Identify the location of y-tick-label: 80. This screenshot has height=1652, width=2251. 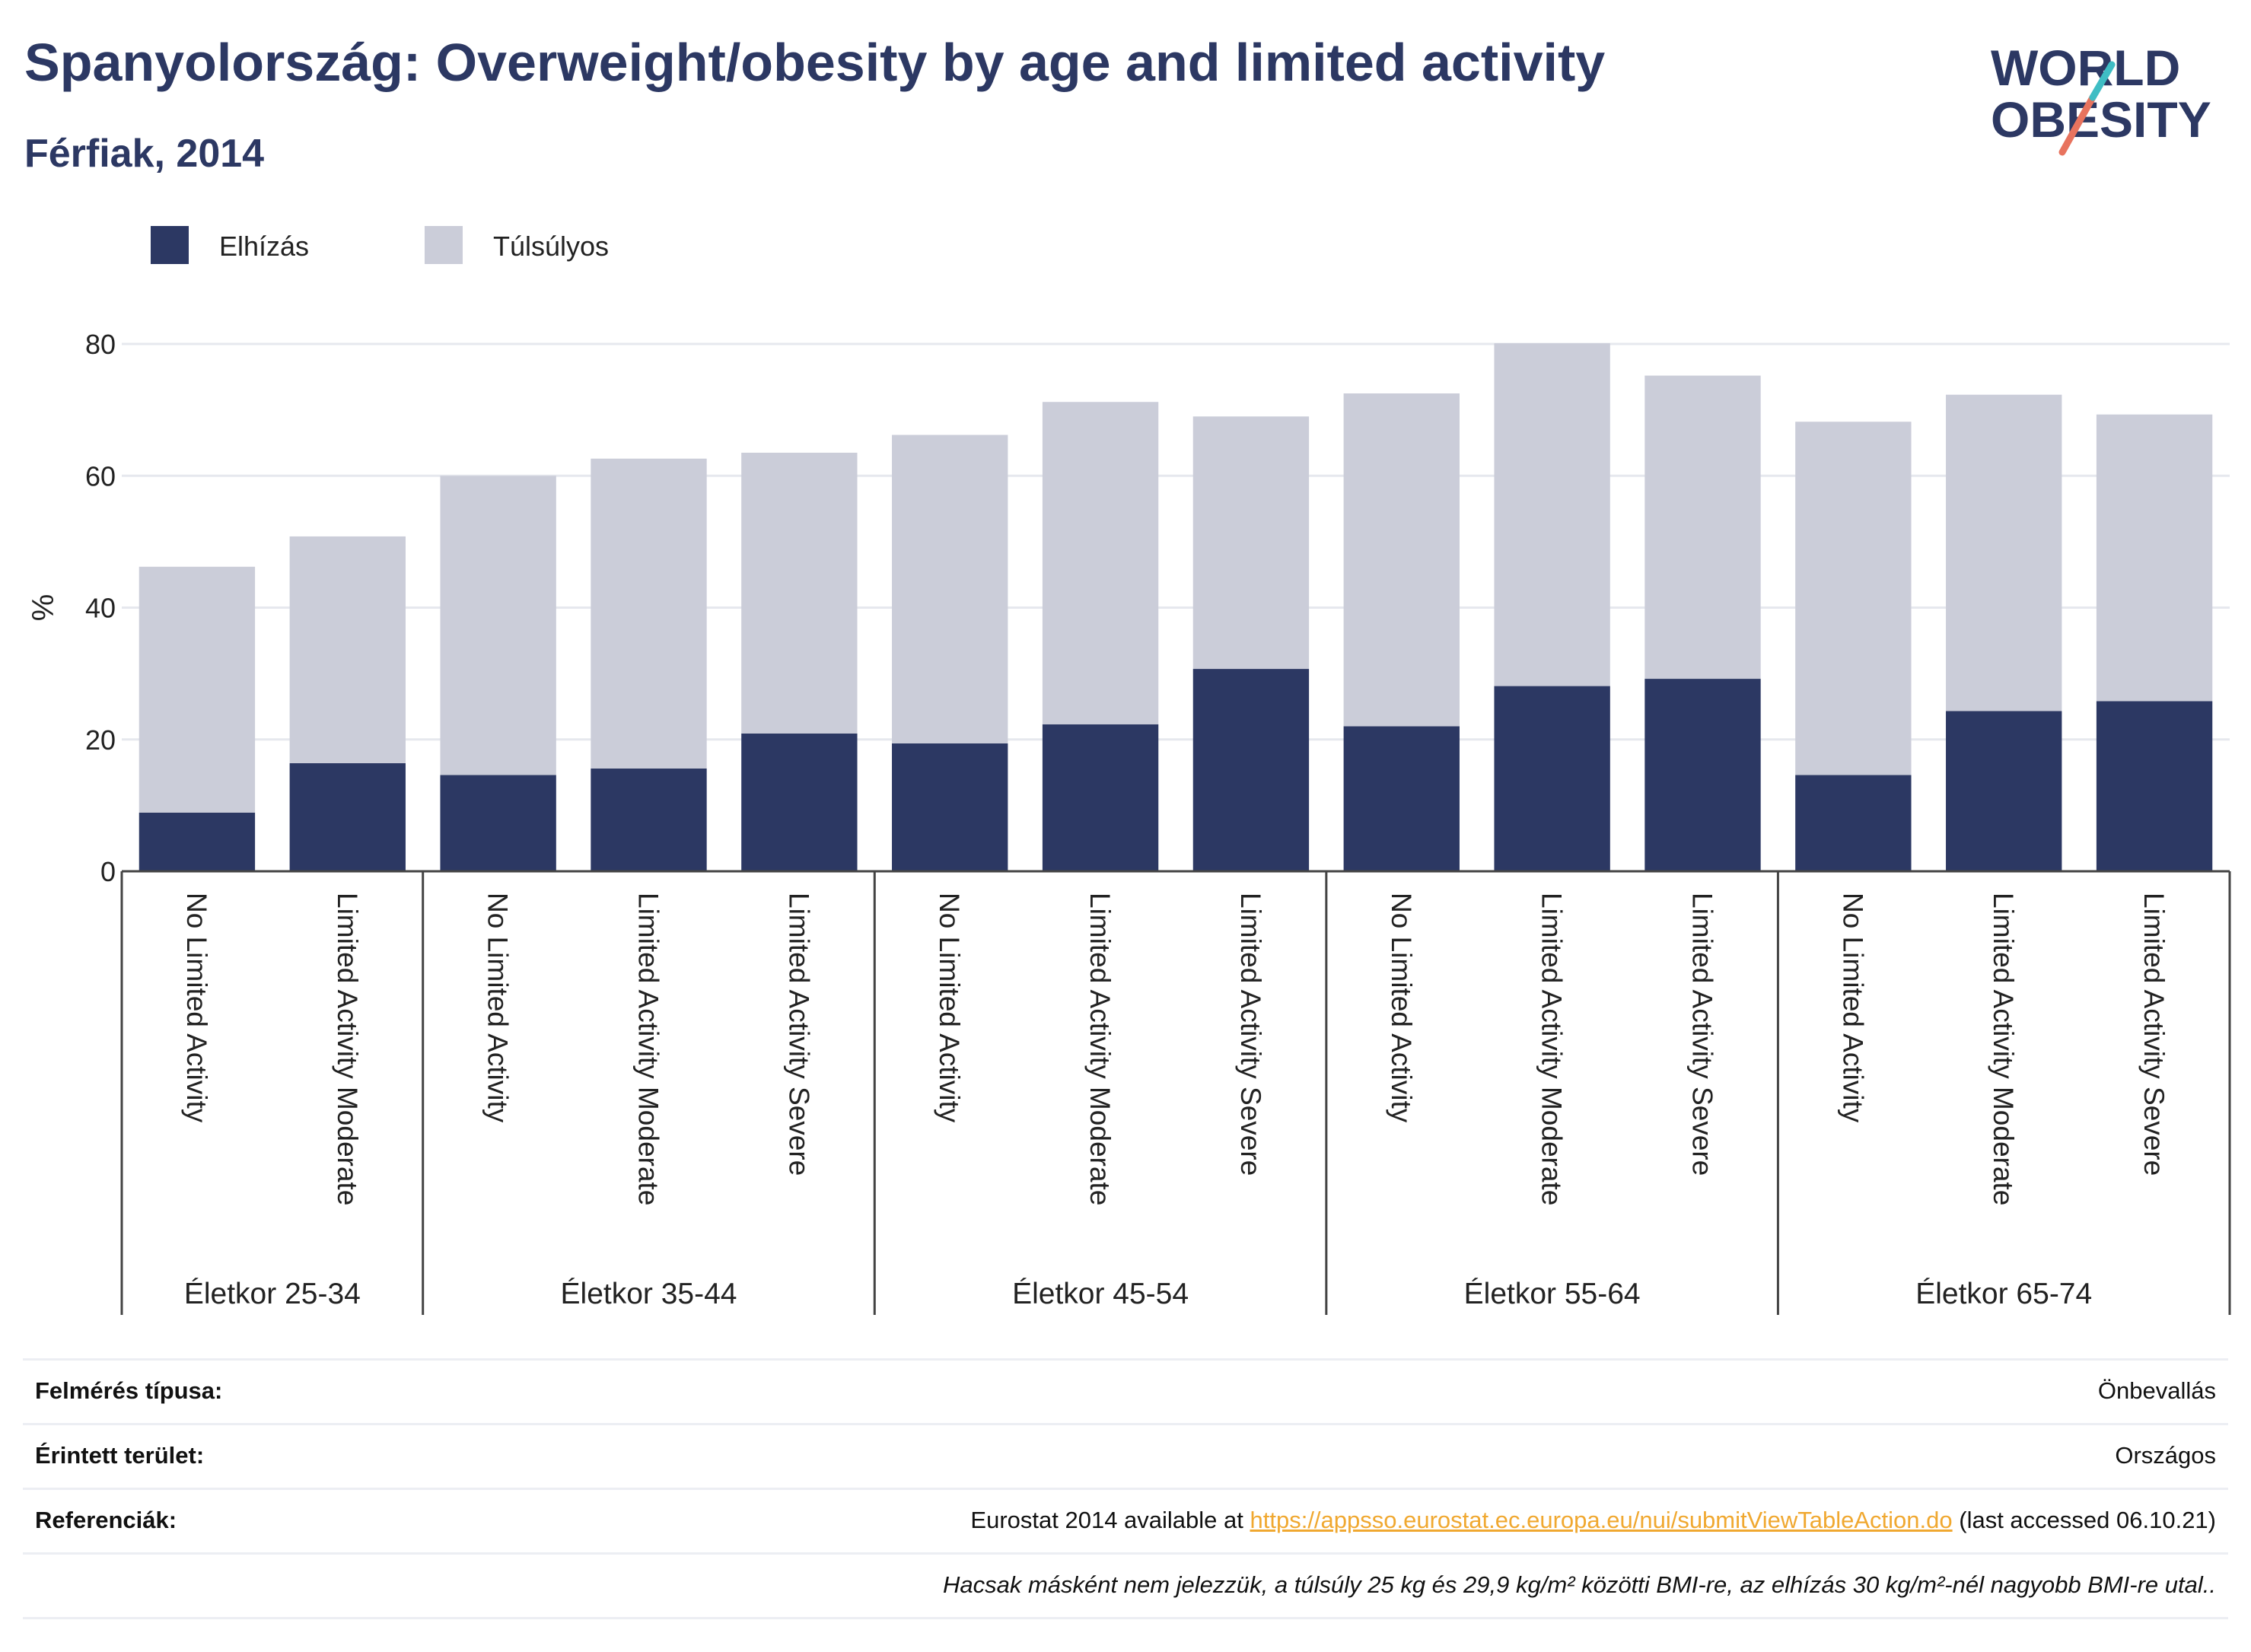
(100, 344).